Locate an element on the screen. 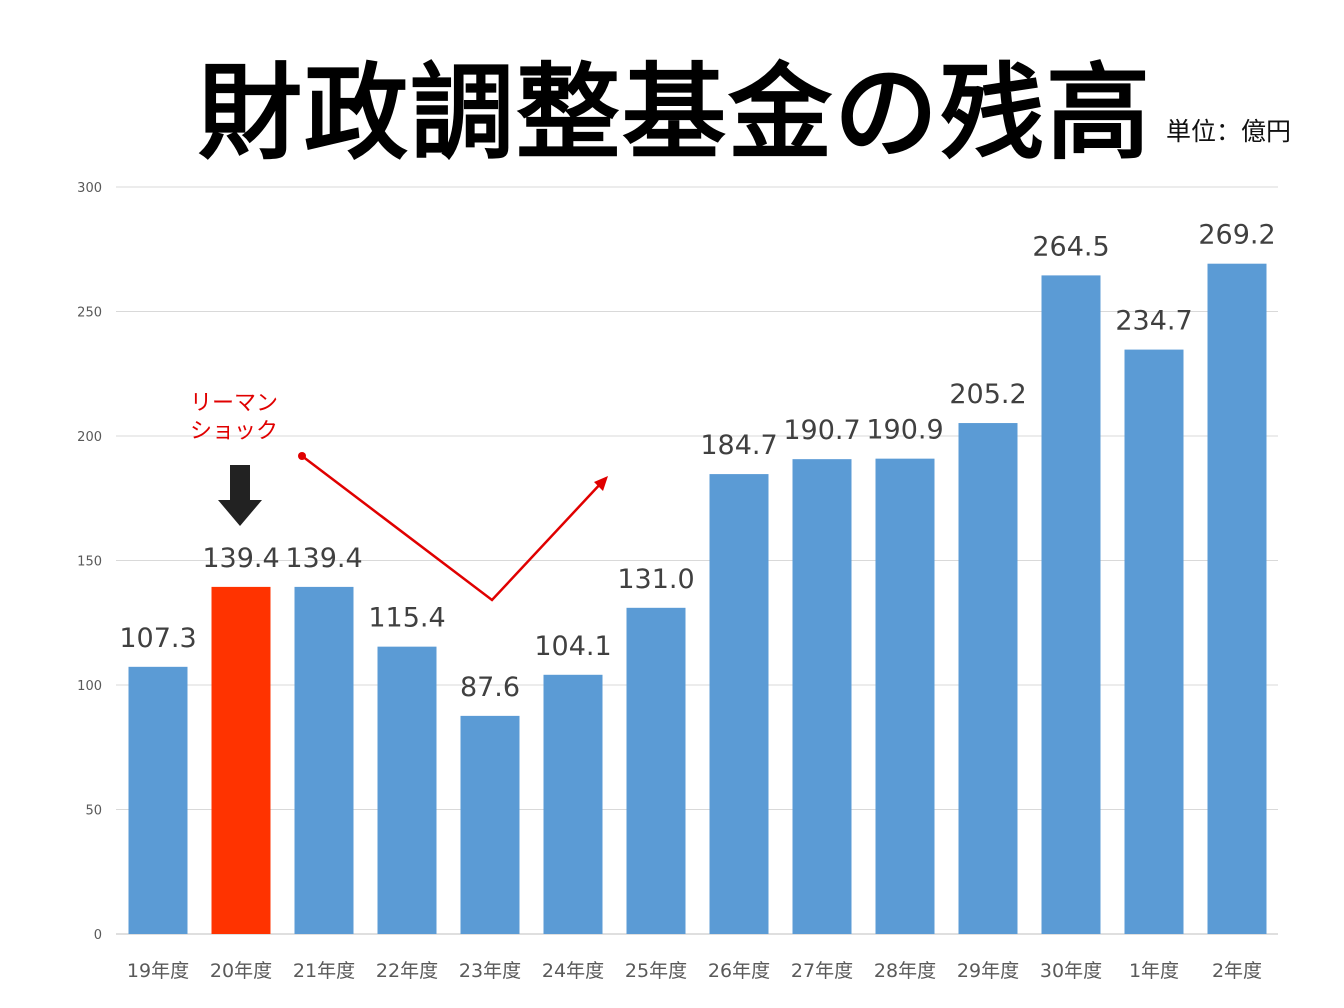 Image resolution: width=1344 pixels, height=1008 pixels. x-tick-label: 21年度 is located at coordinates (324, 971).